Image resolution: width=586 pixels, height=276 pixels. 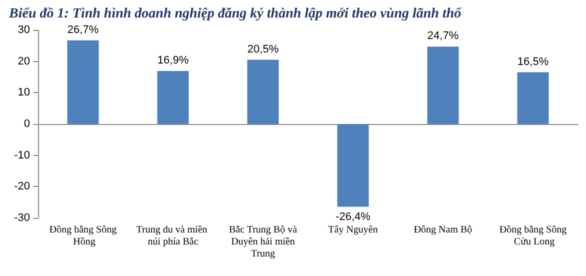 I want to click on y-tick-label: -20, so click(x=22, y=186).